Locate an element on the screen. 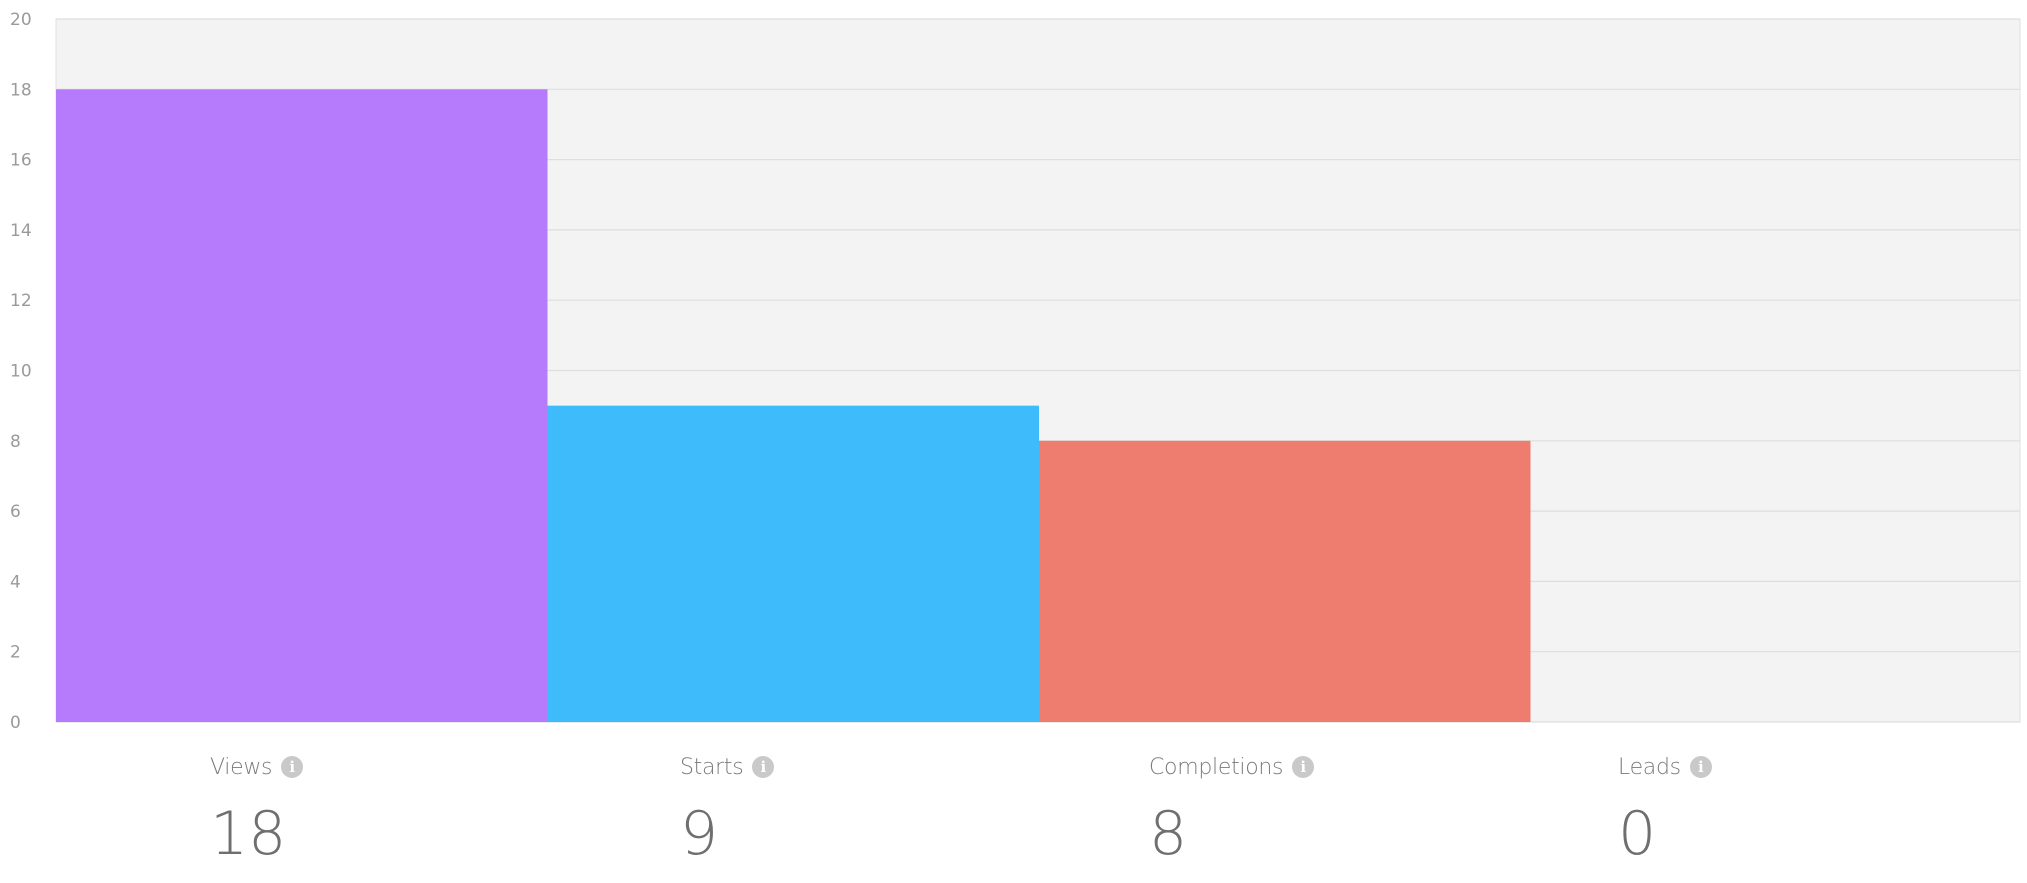 The height and width of the screenshot is (883, 2027). stat-views: Views i 18 is located at coordinates (390, 808).